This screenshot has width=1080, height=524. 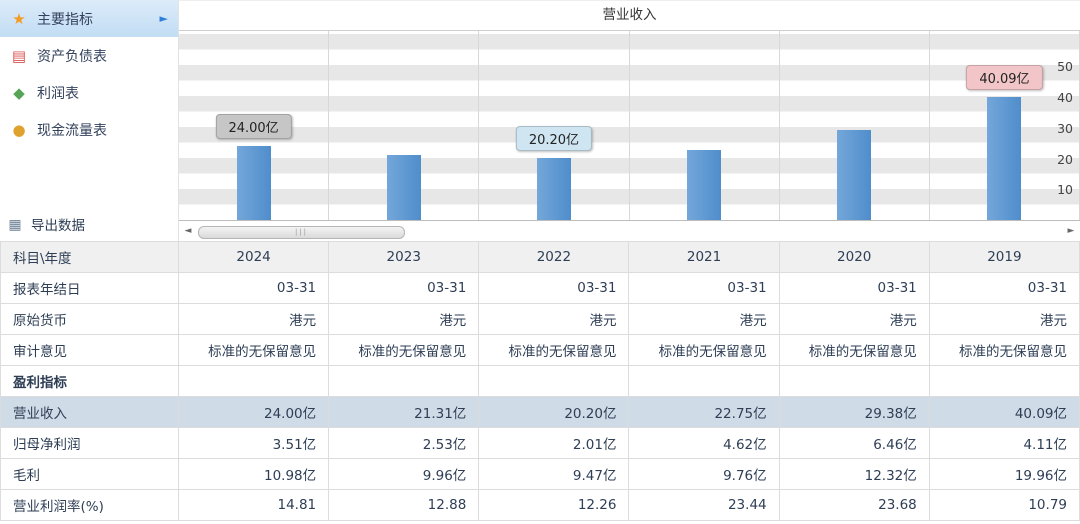 What do you see at coordinates (89, 412) in the screenshot?
I see `row-label: 营业收入` at bounding box center [89, 412].